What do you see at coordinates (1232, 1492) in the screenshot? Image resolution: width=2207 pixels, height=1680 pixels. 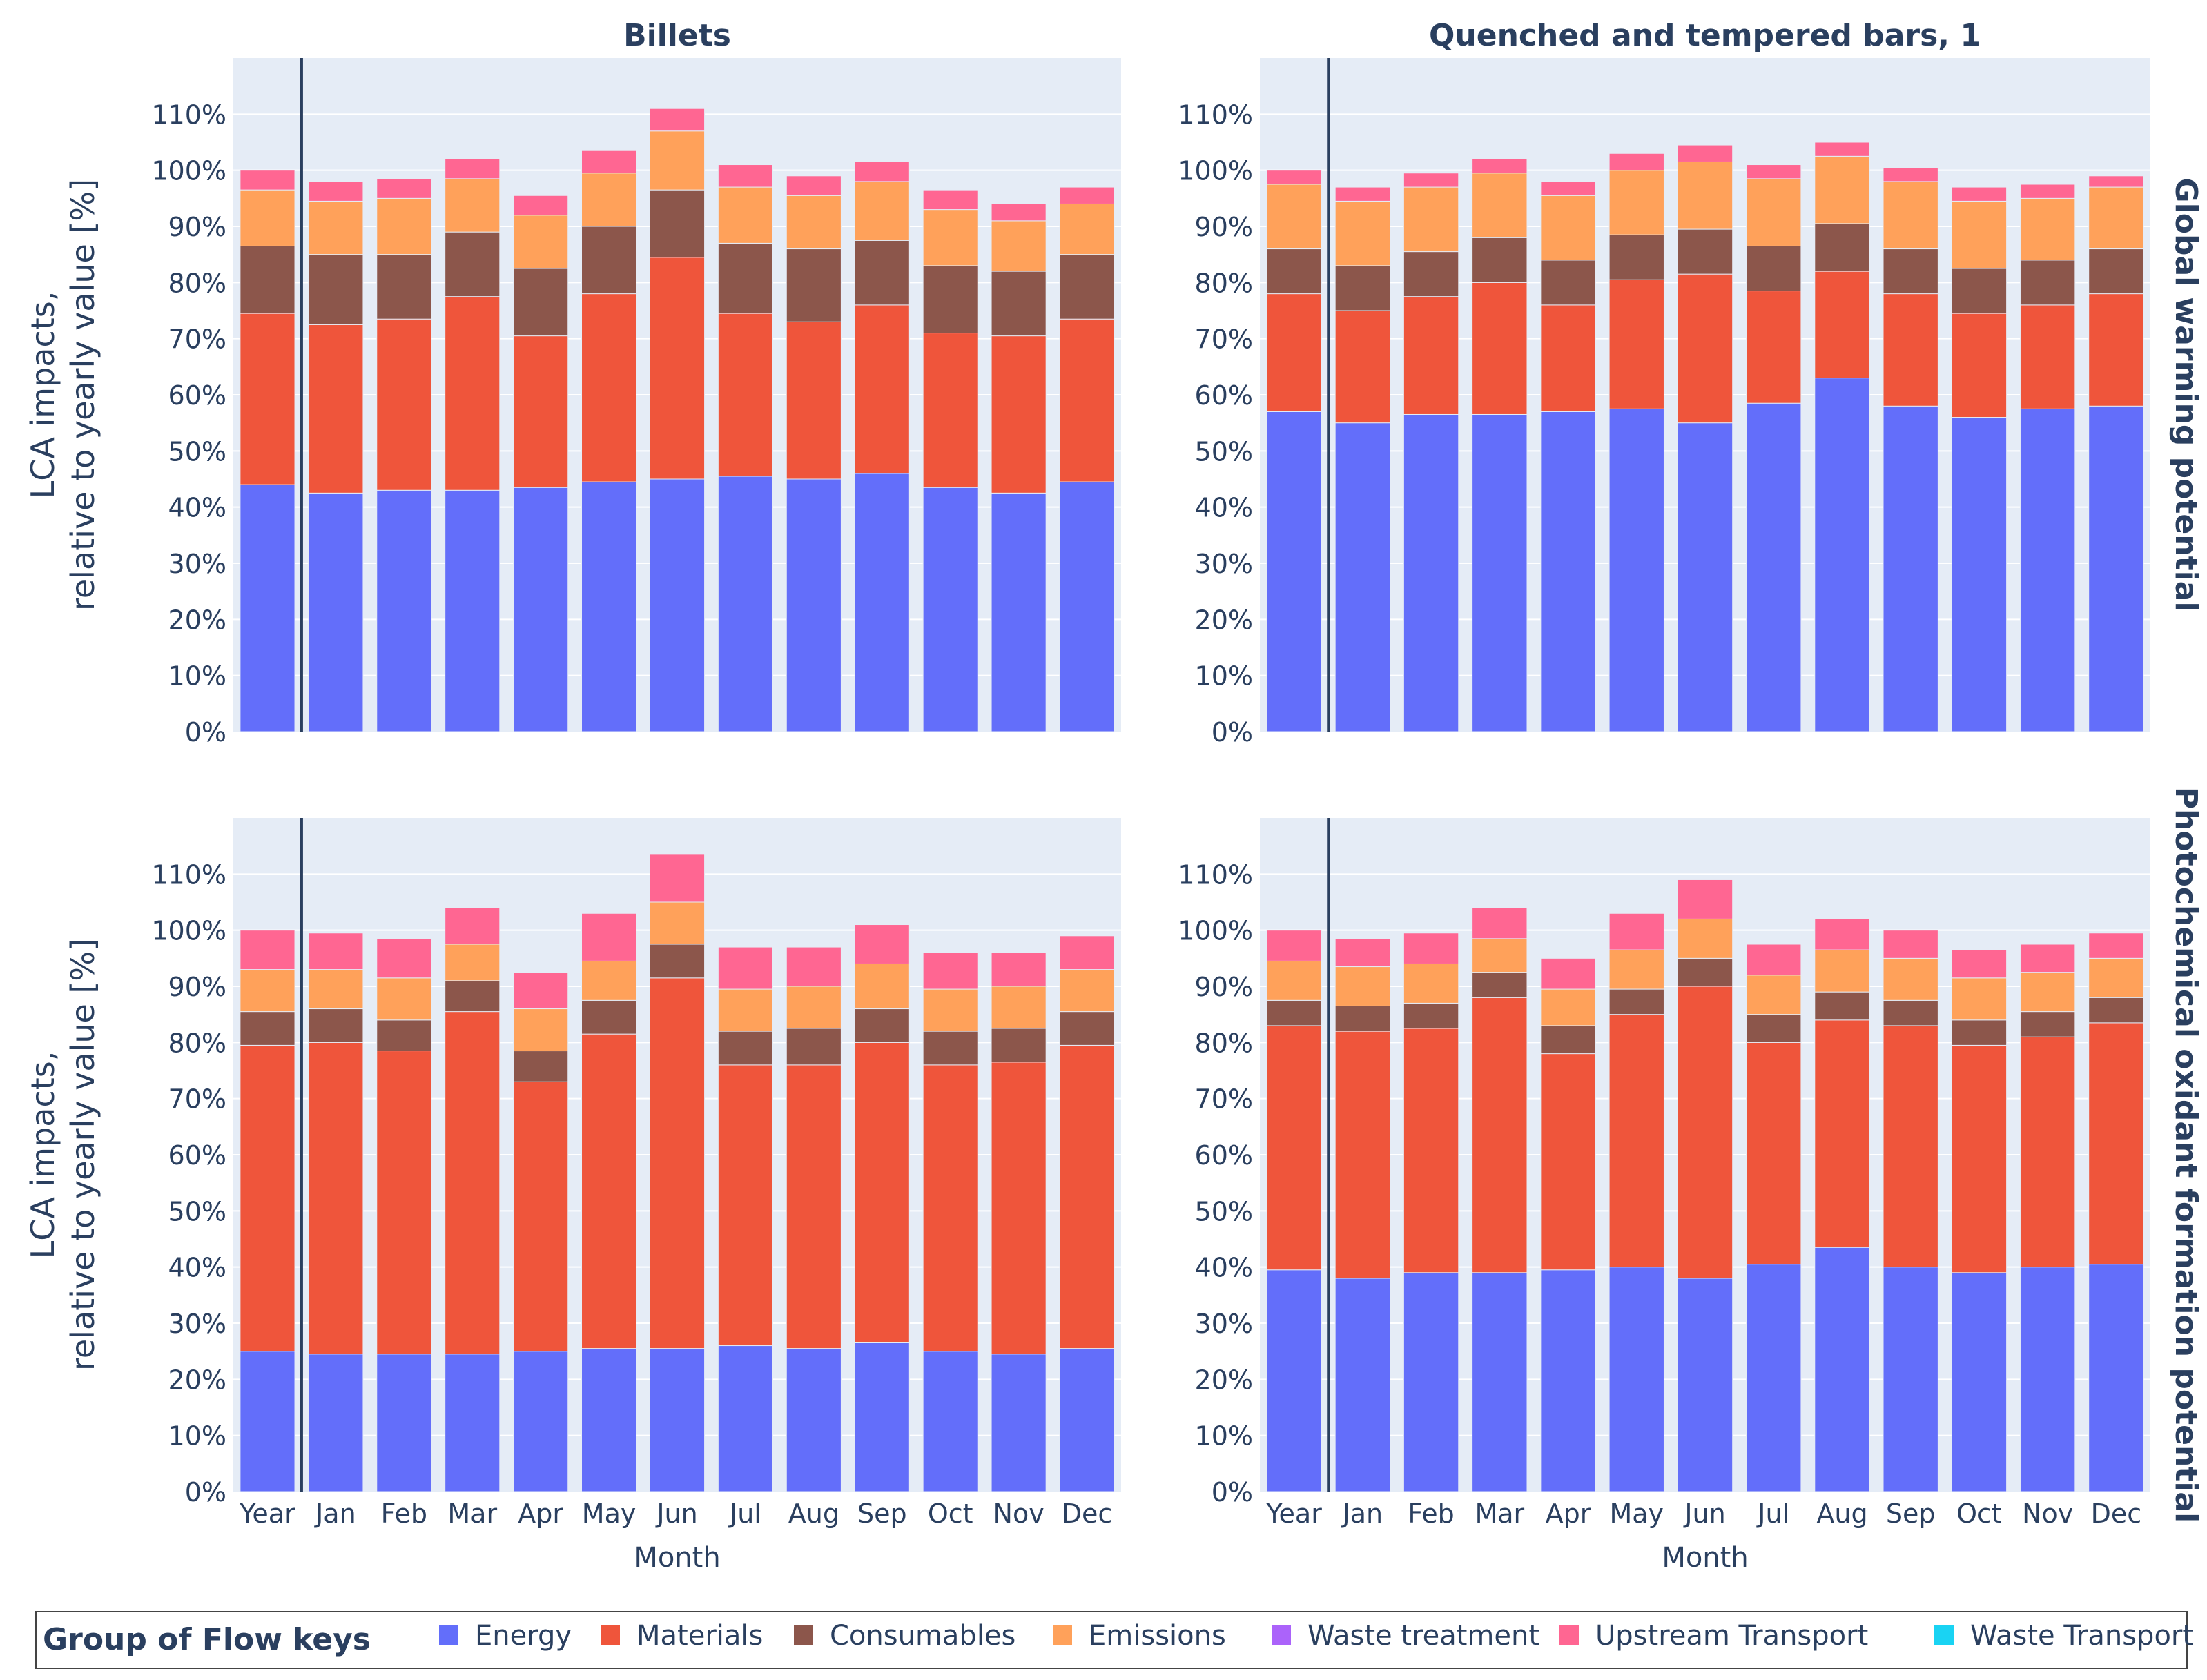 I see `y-tick-label: 0%` at bounding box center [1232, 1492].